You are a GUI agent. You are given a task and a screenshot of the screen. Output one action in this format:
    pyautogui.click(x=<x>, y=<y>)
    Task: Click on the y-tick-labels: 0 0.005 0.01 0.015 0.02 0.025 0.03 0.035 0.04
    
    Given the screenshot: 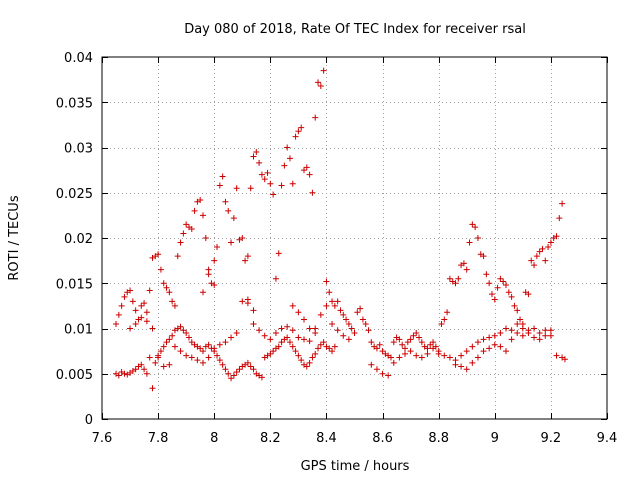 What is the action you would take?
    pyautogui.click(x=74, y=239)
    